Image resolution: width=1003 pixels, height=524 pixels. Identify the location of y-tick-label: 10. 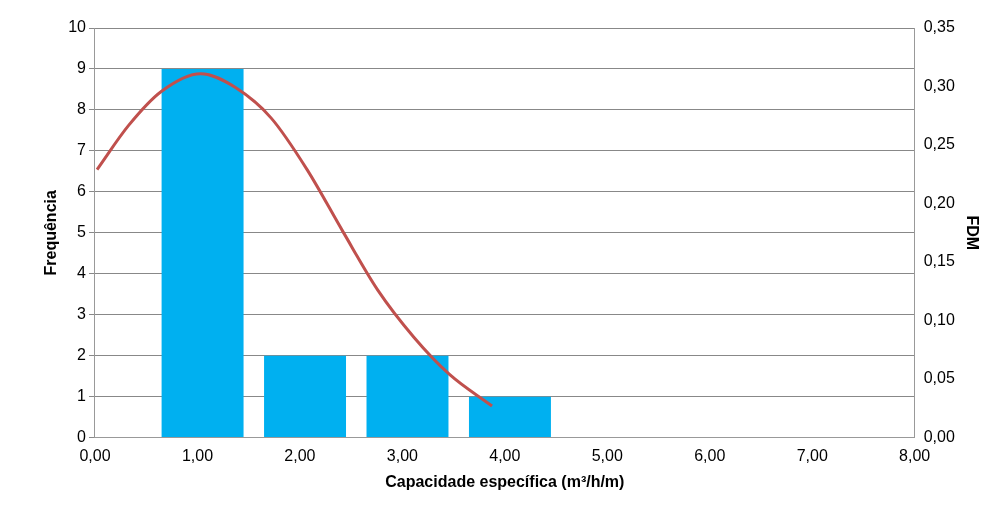
(77, 27).